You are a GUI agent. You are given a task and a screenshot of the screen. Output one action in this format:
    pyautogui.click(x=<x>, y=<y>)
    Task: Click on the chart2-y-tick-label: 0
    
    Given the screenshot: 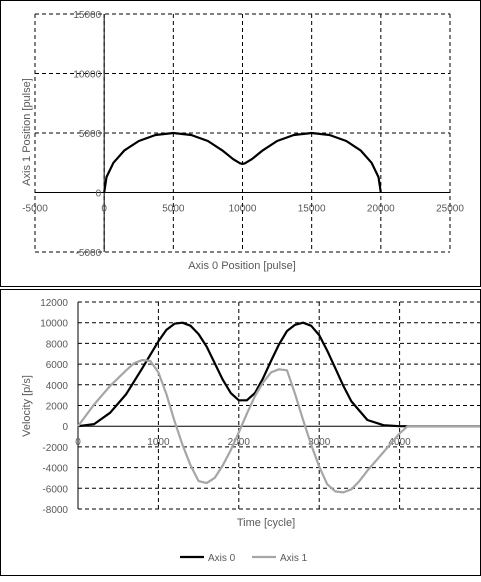 What is the action you would take?
    pyautogui.click(x=65, y=427)
    